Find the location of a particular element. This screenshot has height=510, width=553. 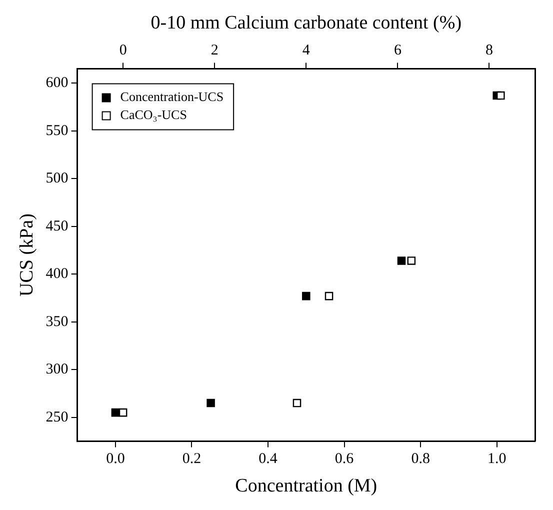

y-tick-label: 450 is located at coordinates (57, 226).